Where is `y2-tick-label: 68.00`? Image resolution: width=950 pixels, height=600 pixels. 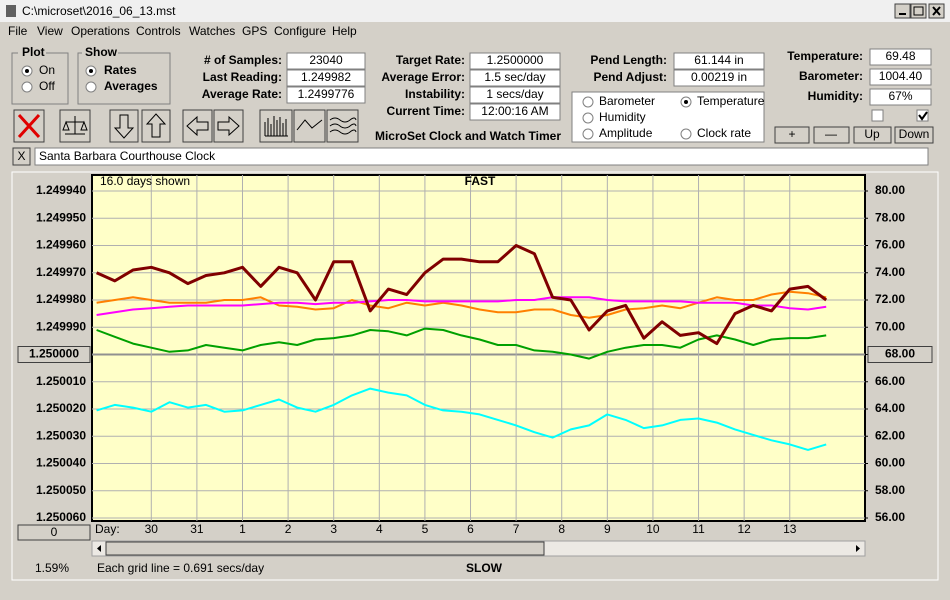 y2-tick-label: 68.00 is located at coordinates (900, 354).